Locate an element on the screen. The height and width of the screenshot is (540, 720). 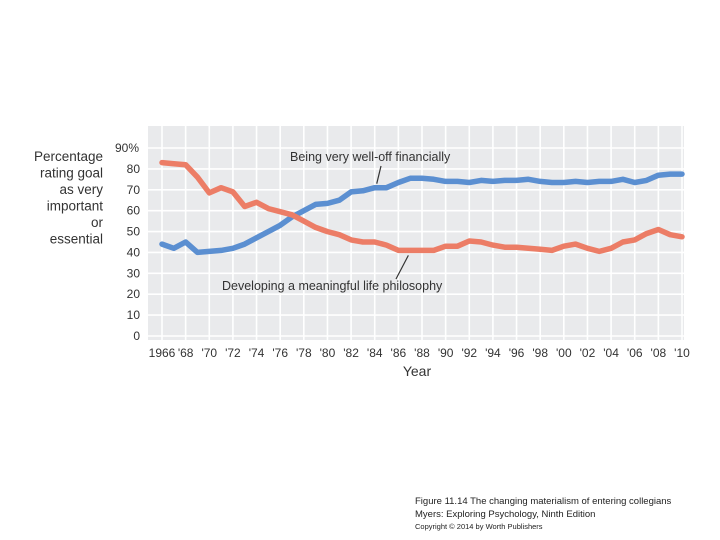
x-tick-label: '78 is located at coordinates (304, 353).